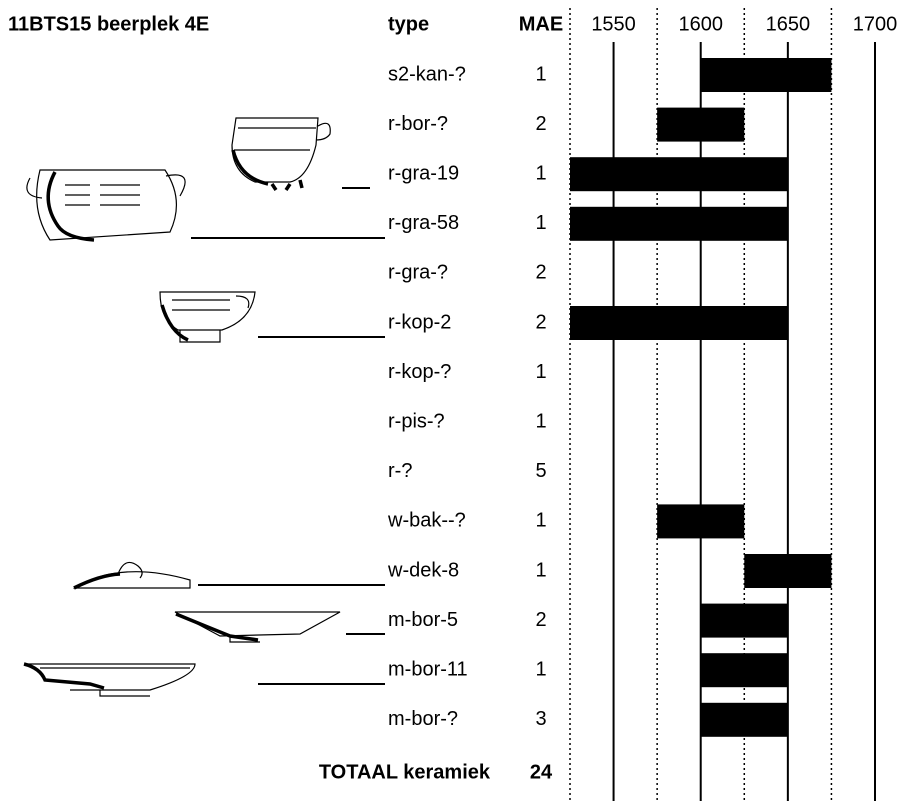 Image resolution: width=906 pixels, height=801 pixels. What do you see at coordinates (427, 74) in the screenshot?
I see `category-label: s2-kan-?` at bounding box center [427, 74].